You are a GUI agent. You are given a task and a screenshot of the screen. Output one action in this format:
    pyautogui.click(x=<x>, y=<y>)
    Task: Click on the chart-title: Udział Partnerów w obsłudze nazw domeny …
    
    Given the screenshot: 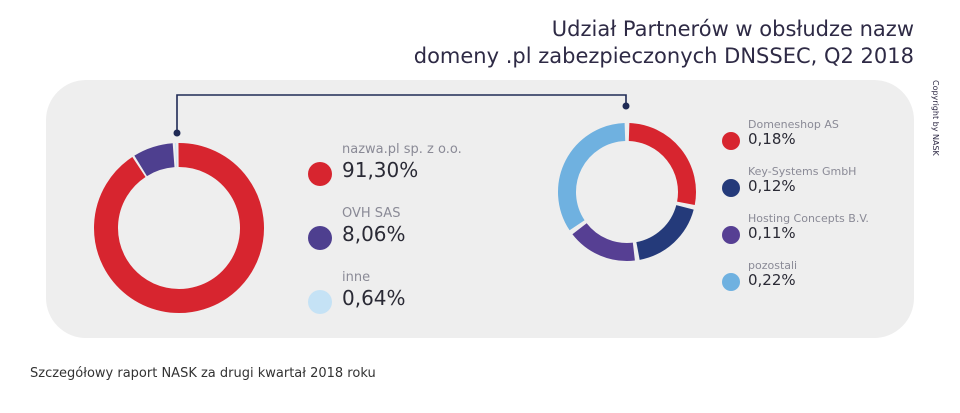 What is the action you would take?
    pyautogui.click(x=664, y=43)
    